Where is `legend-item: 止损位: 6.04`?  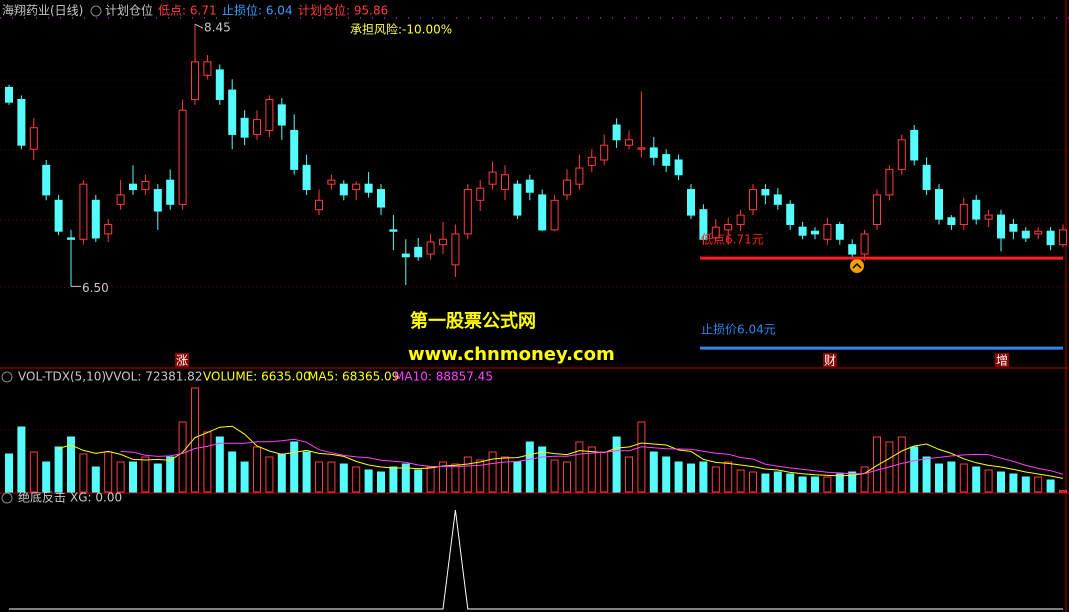 legend-item: 止损位: 6.04 is located at coordinates (257, 10).